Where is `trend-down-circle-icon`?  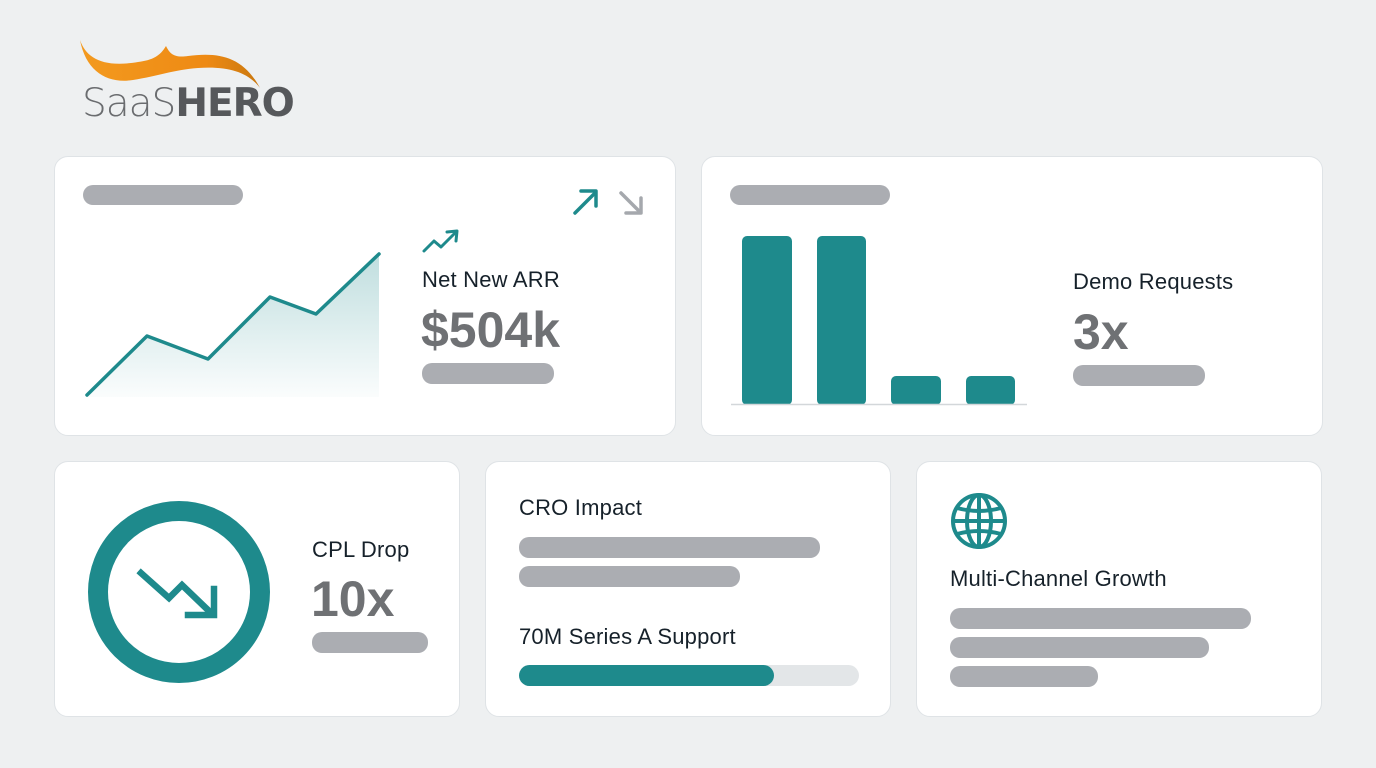
trend-down-circle-icon is located at coordinates (179, 592).